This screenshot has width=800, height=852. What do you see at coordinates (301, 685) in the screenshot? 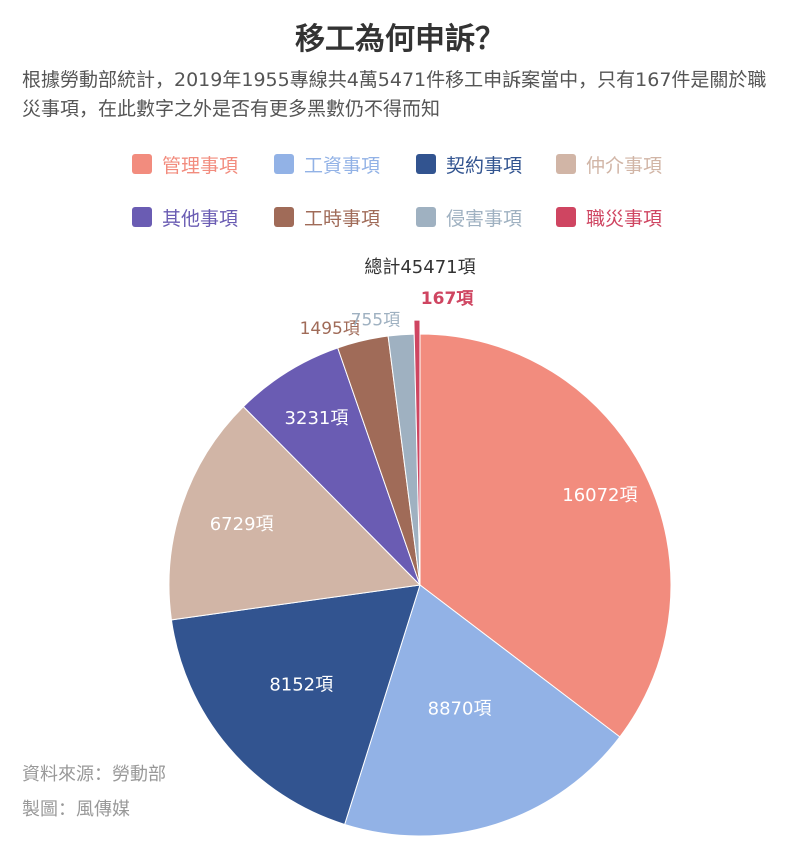
I see `pie-label-contract: 8152項` at bounding box center [301, 685].